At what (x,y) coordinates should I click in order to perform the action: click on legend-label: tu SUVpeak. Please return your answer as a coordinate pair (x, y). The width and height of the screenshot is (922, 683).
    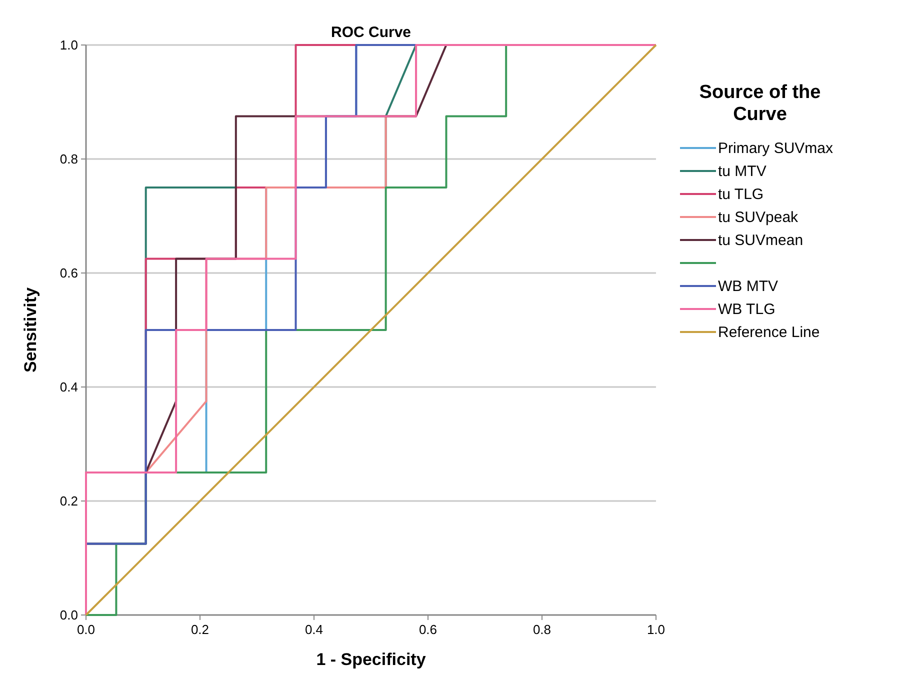
    Looking at the image, I should click on (758, 217).